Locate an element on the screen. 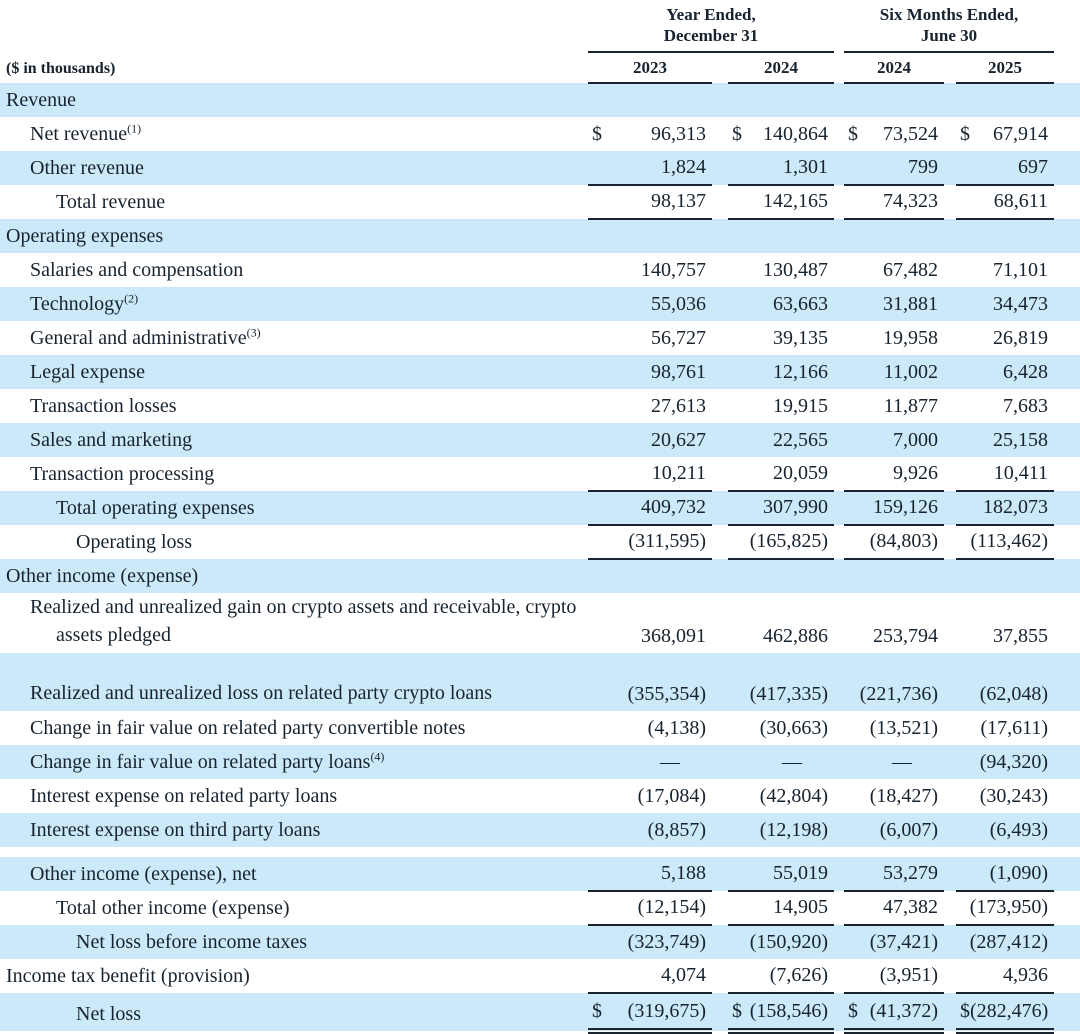 This screenshot has width=1080, height=1034. row-label: Income tax benefit (provision) is located at coordinates (294, 976).